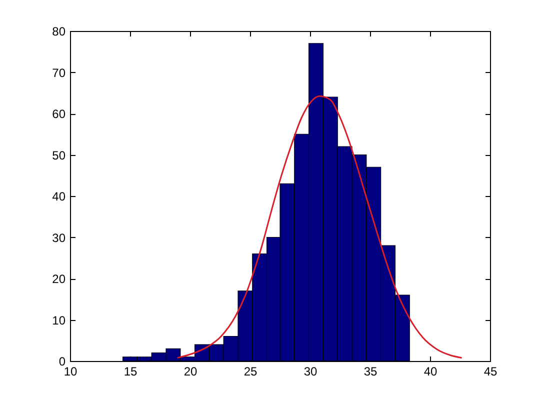 Image resolution: width=540 pixels, height=405 pixels. Describe the element at coordinates (59, 279) in the screenshot. I see `y-tick-label: 20` at that location.